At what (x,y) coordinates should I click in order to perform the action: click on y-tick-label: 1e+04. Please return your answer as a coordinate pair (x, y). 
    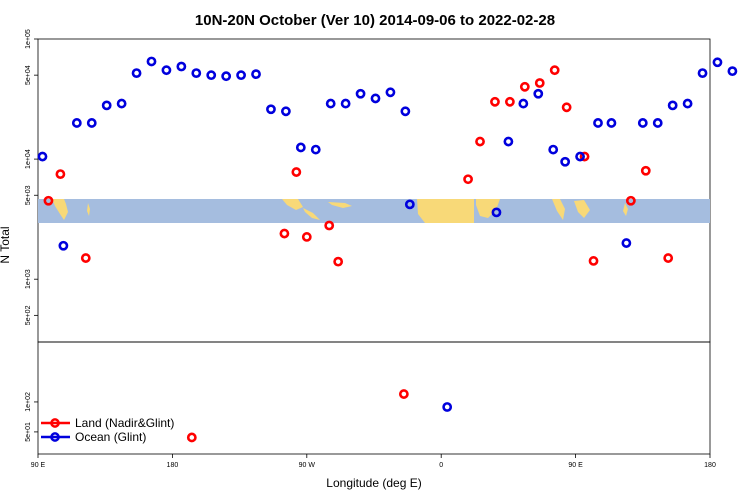
    Looking at the image, I should click on (28, 159).